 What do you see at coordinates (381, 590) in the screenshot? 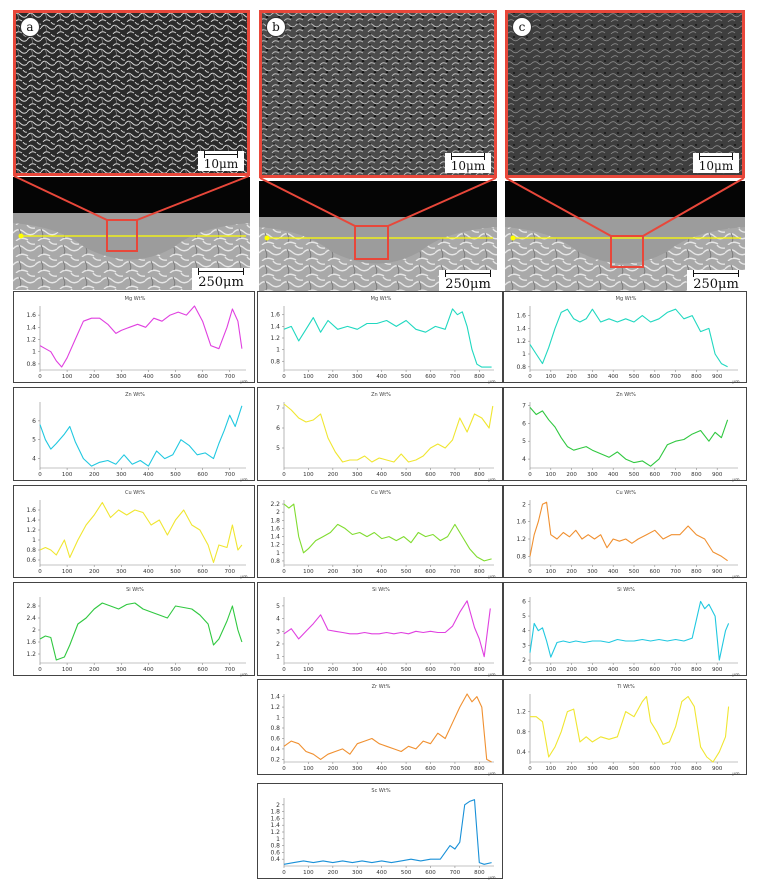
I see `chart-title: Si Wt%` at bounding box center [381, 590].